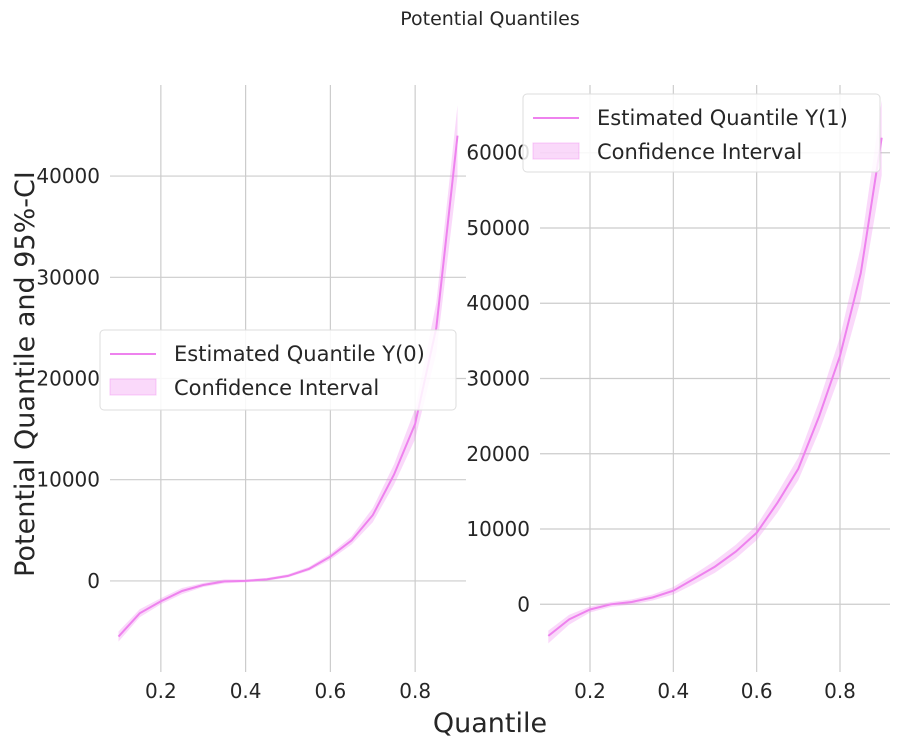 The height and width of the screenshot is (747, 899). Describe the element at coordinates (722, 118) in the screenshot. I see `legend-entry-label: Estimated Quantile Y(1)` at that location.